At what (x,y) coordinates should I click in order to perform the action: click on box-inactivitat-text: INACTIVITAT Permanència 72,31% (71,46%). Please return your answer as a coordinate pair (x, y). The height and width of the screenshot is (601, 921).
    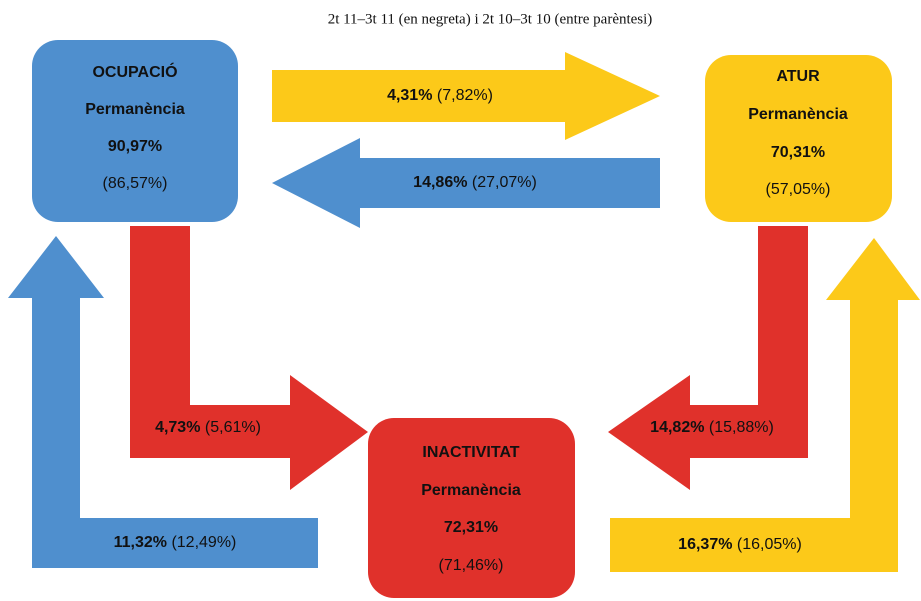
    Looking at the image, I should click on (471, 509).